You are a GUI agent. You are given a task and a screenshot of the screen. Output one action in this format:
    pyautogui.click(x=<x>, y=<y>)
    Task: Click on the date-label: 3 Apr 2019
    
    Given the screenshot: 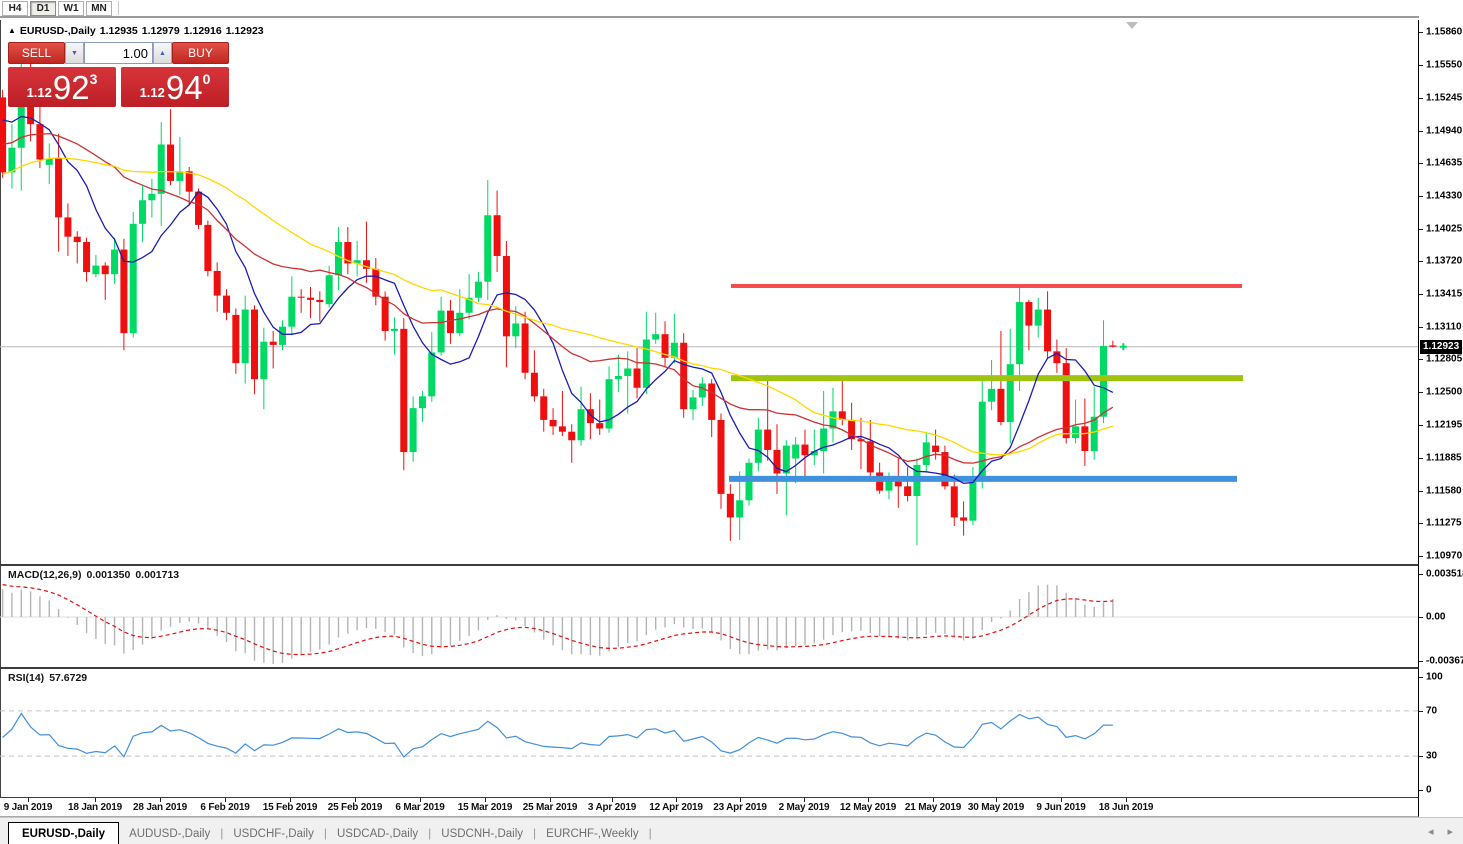 What is the action you would take?
    pyautogui.click(x=612, y=807)
    